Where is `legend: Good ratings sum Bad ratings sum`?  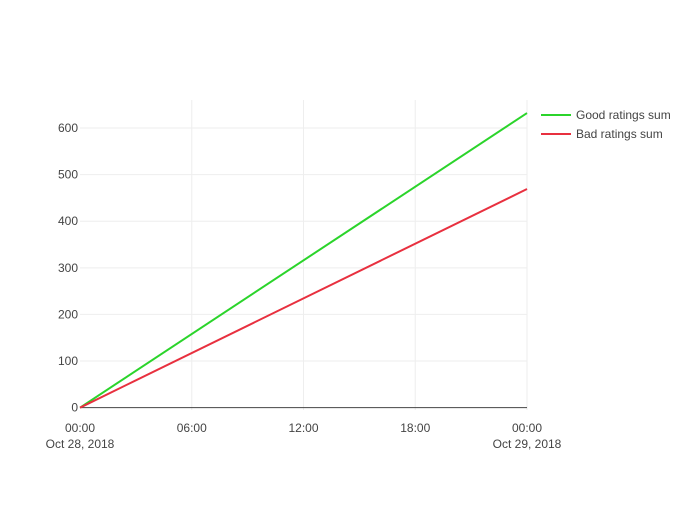 legend: Good ratings sum Bad ratings sum is located at coordinates (606, 124).